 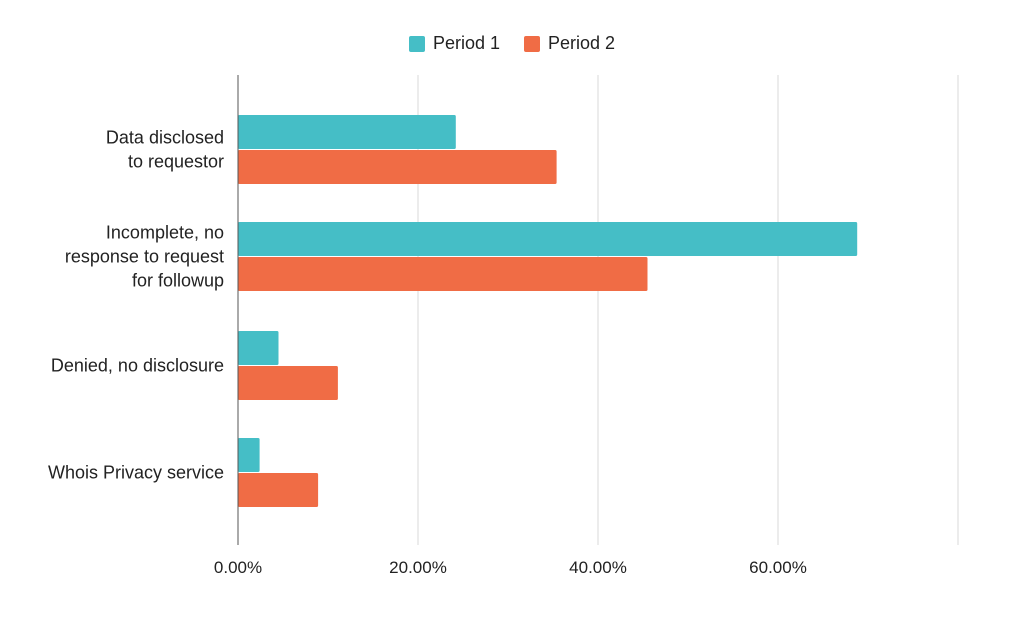 What do you see at coordinates (778, 567) in the screenshot?
I see `x-tick-label: 60.00%` at bounding box center [778, 567].